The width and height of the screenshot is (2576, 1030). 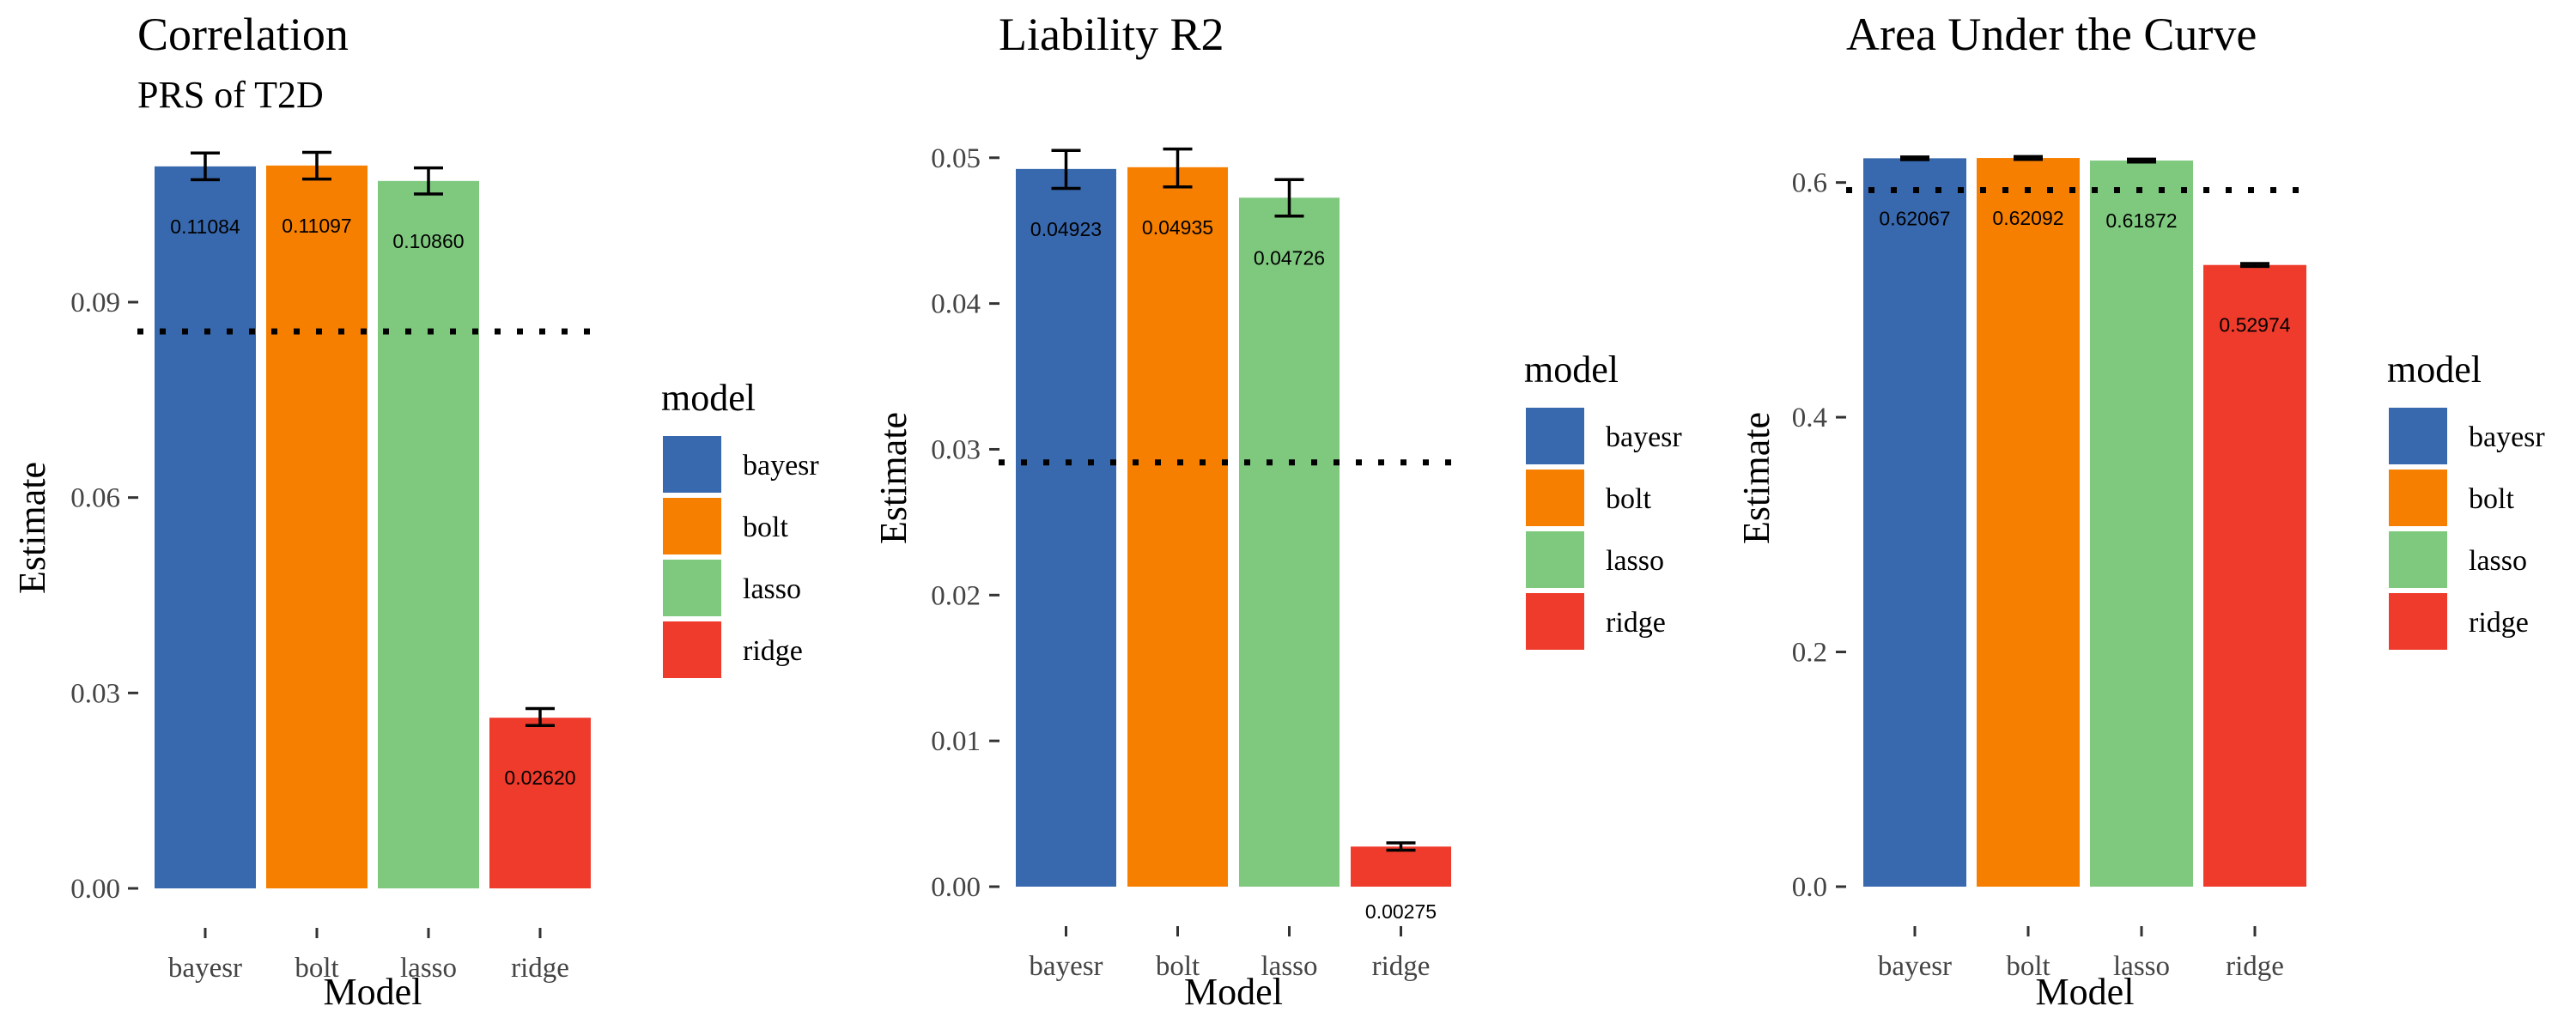 What do you see at coordinates (956, 741) in the screenshot?
I see `y-tick-label: 0.01` at bounding box center [956, 741].